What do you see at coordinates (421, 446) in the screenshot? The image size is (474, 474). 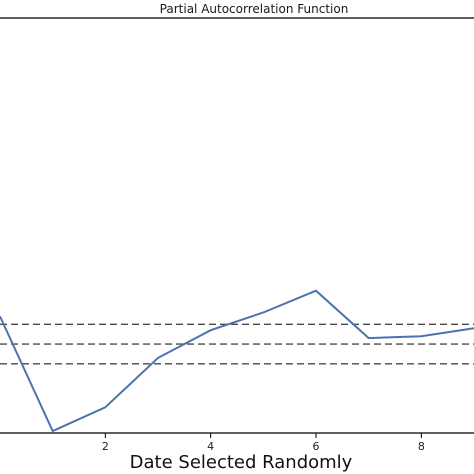 I see `x-tick-label-8: 8` at bounding box center [421, 446].